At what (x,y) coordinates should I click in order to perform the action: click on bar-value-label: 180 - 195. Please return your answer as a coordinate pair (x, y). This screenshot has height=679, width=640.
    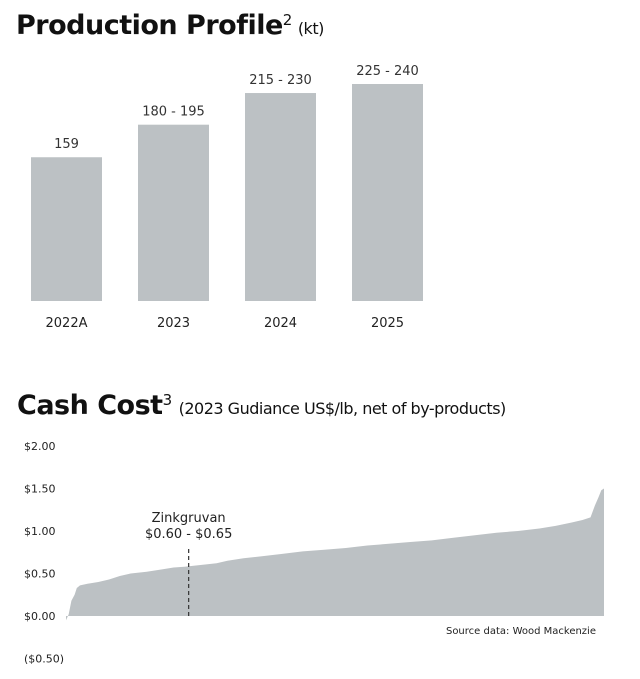
    Looking at the image, I should click on (173, 112).